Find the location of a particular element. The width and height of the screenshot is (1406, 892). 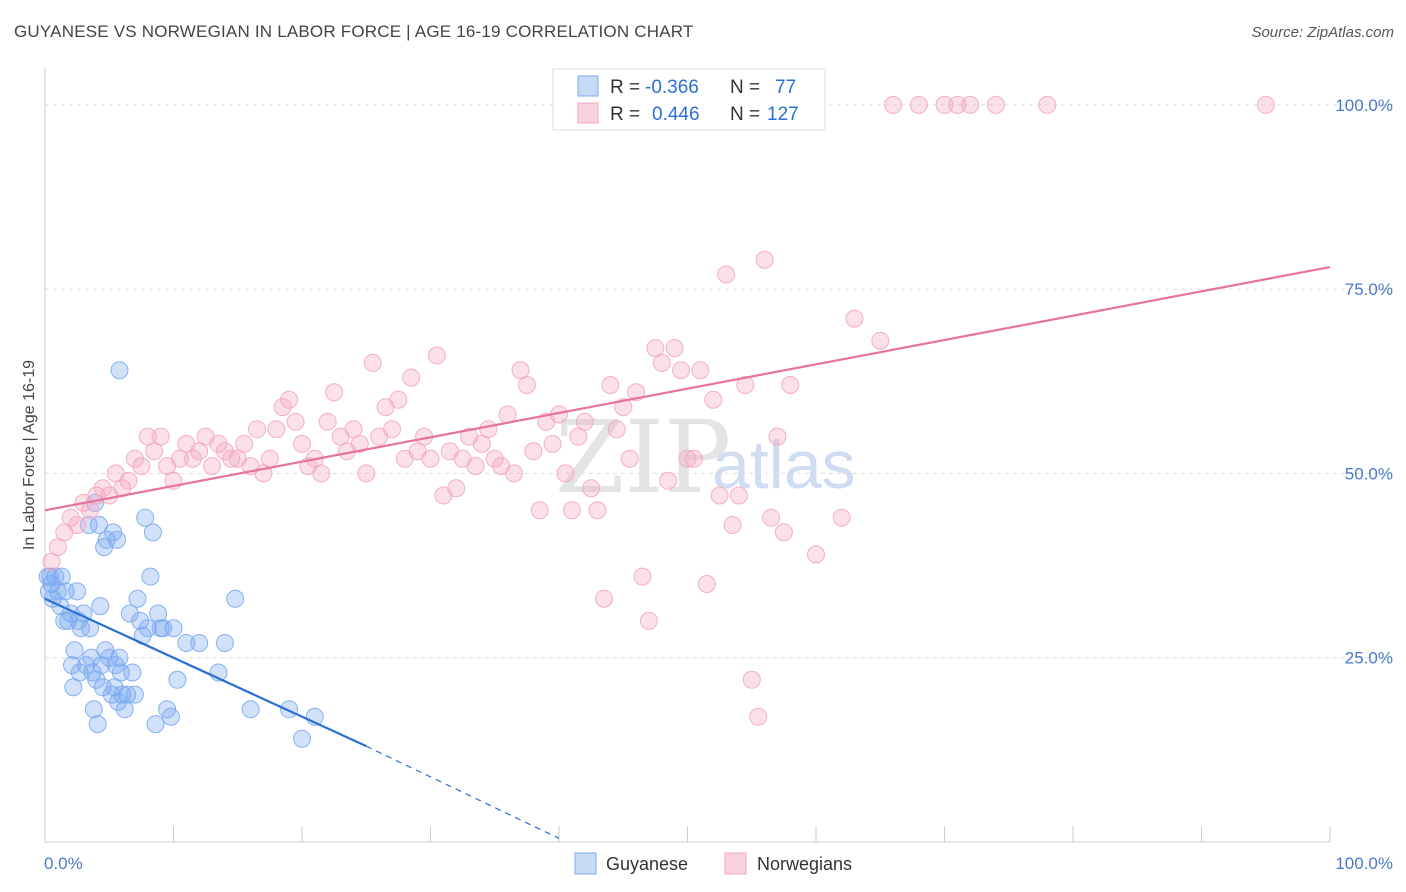

y-tick-labels: 25.0% 50.0% 75.0% 100.0% is located at coordinates (1364, 382).